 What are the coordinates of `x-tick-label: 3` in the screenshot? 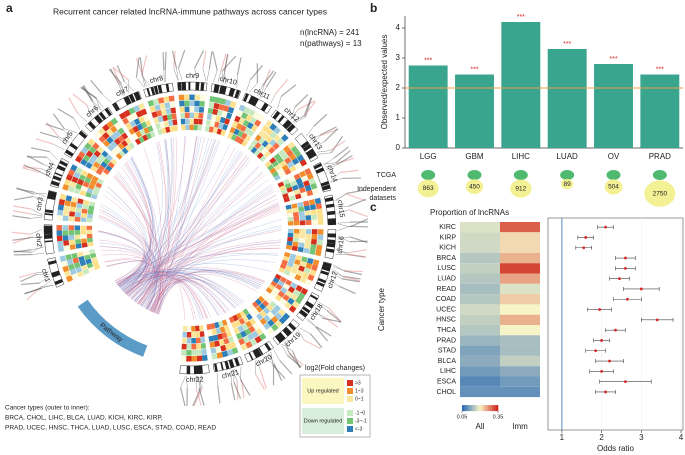 It's located at (641, 437).